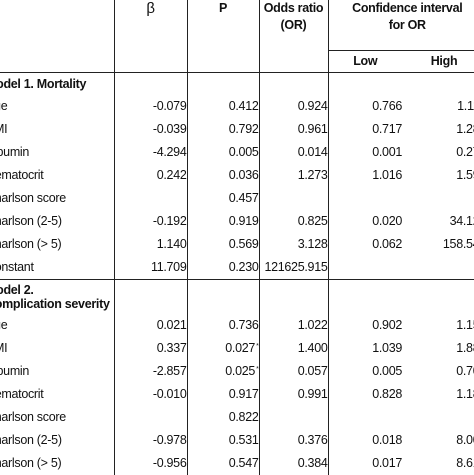  What do you see at coordinates (313, 440) in the screenshot?
I see `cell-odds-ratio-value: 0.376` at bounding box center [313, 440].